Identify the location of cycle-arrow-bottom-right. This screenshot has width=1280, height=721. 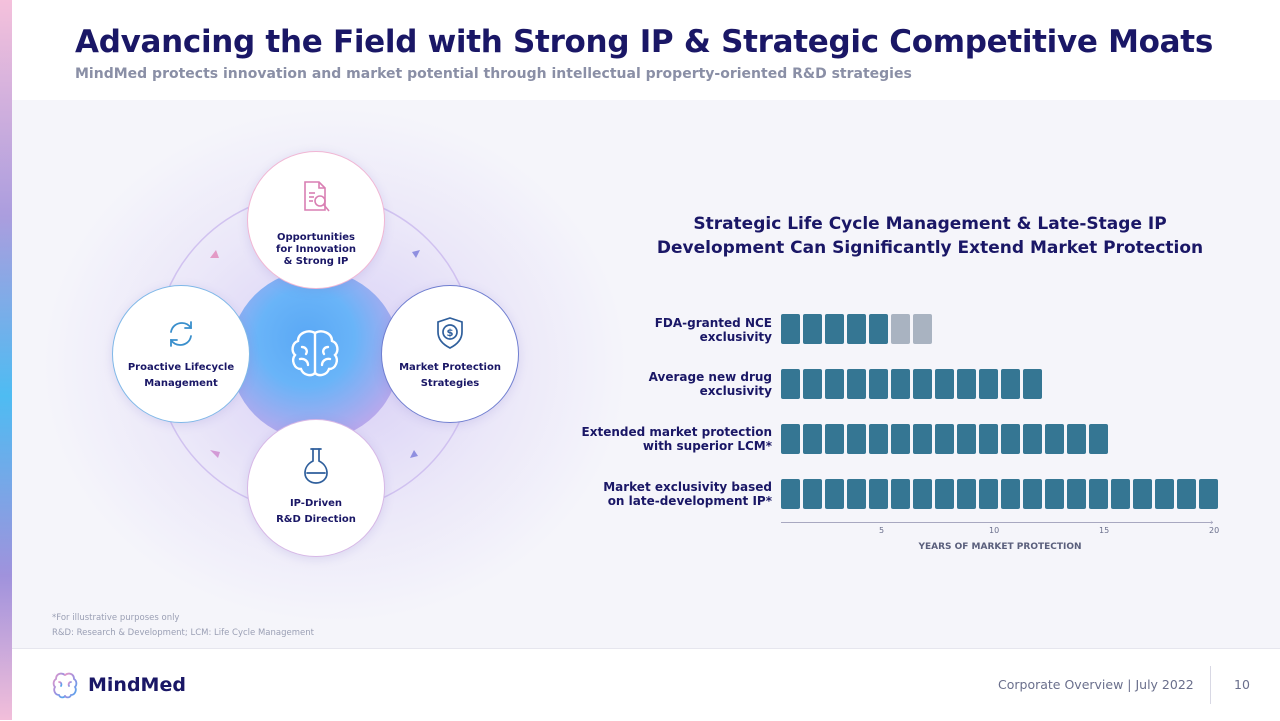
(414, 454).